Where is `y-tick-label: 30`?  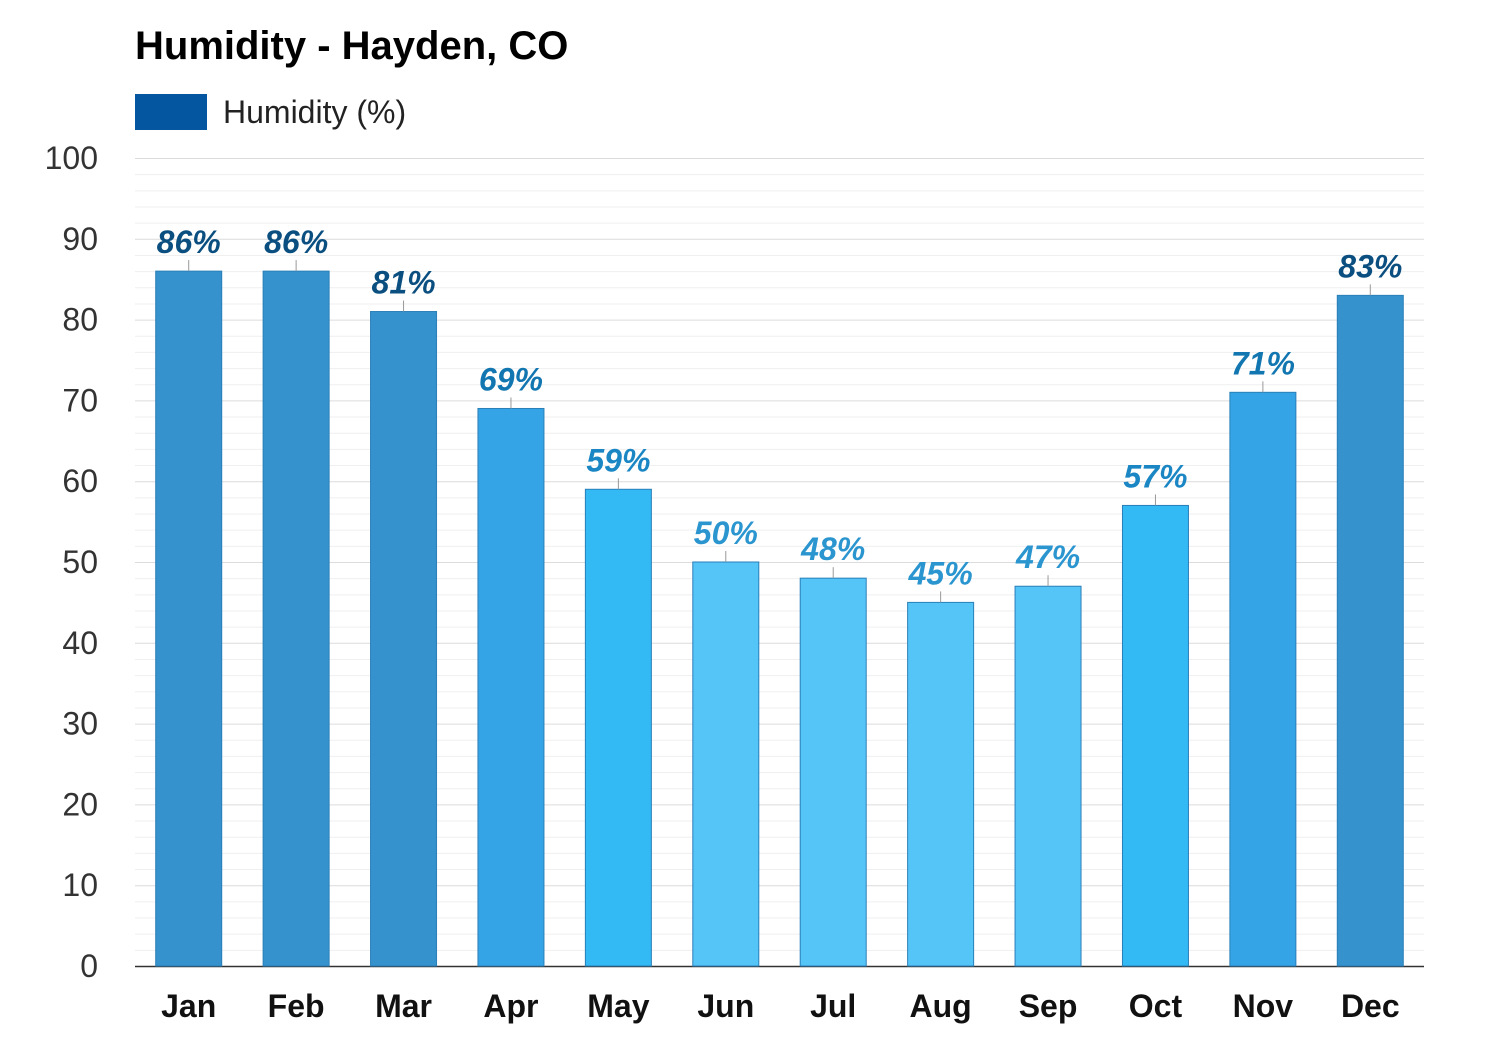 y-tick-label: 30 is located at coordinates (80, 724).